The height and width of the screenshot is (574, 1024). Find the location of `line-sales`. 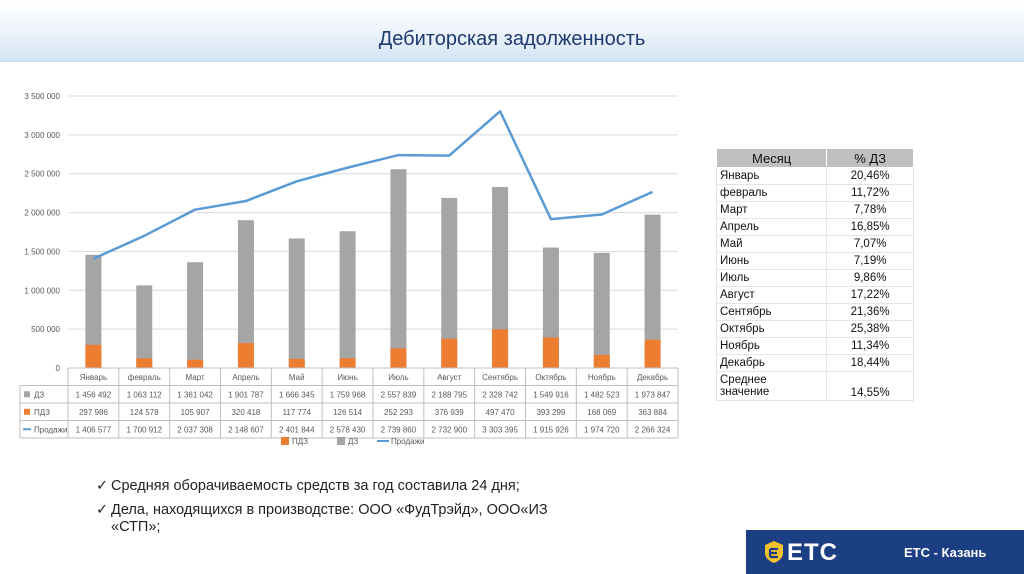

line-sales is located at coordinates (373, 185).